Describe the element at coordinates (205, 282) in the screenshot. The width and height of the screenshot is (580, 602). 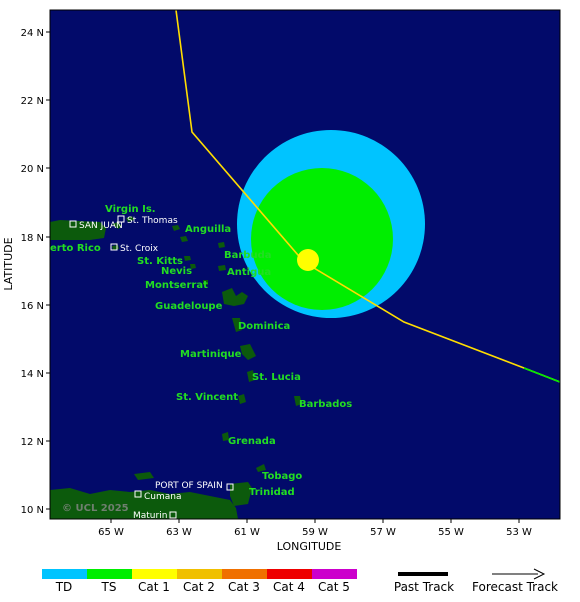
I see `montserrat-land` at that location.